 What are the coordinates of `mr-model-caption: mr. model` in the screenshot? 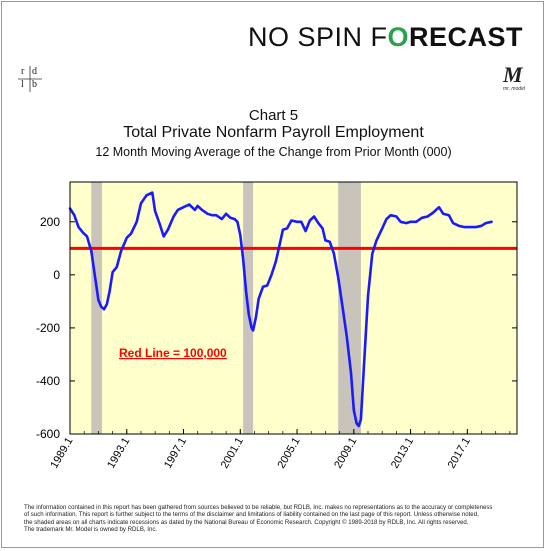 It's located at (514, 89).